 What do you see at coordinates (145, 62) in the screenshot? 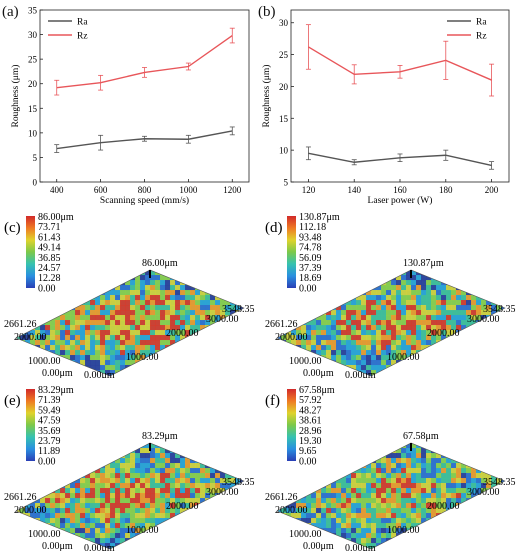
I see `series-line-rz` at bounding box center [145, 62].